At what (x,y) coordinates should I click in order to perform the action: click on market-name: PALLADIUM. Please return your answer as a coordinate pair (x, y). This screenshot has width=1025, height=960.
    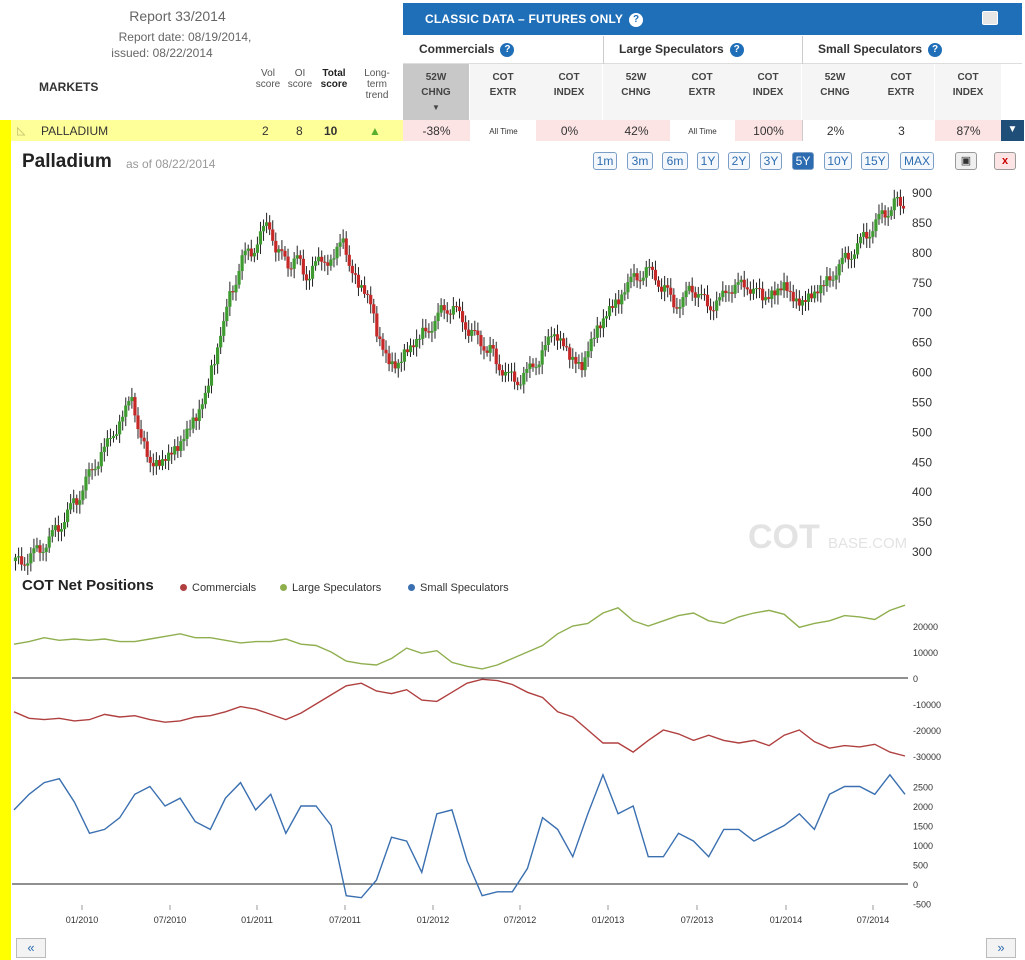
    Looking at the image, I should click on (75, 131).